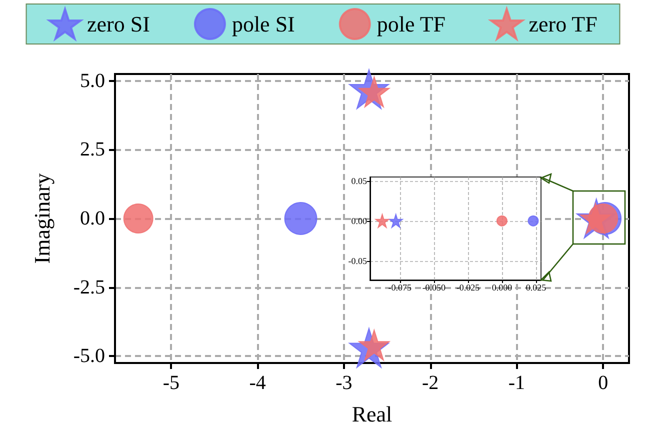 The height and width of the screenshot is (445, 646). What do you see at coordinates (92, 149) in the screenshot?
I see `y-tick-label: 2.5` at bounding box center [92, 149].